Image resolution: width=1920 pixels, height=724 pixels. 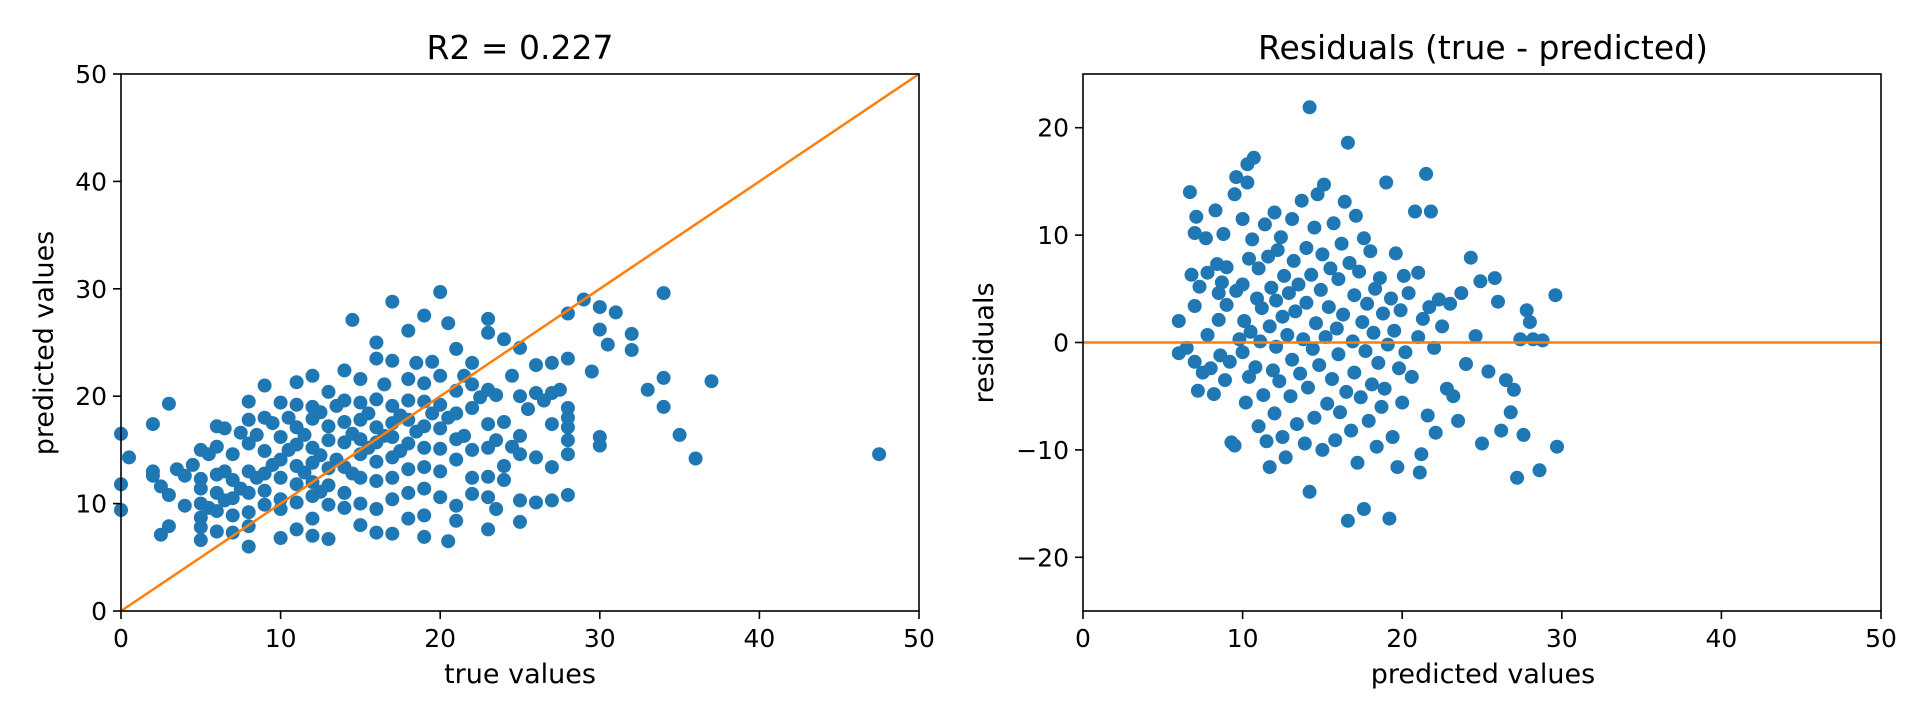 I want to click on y-tick-label: −10, so click(x=1042, y=450).